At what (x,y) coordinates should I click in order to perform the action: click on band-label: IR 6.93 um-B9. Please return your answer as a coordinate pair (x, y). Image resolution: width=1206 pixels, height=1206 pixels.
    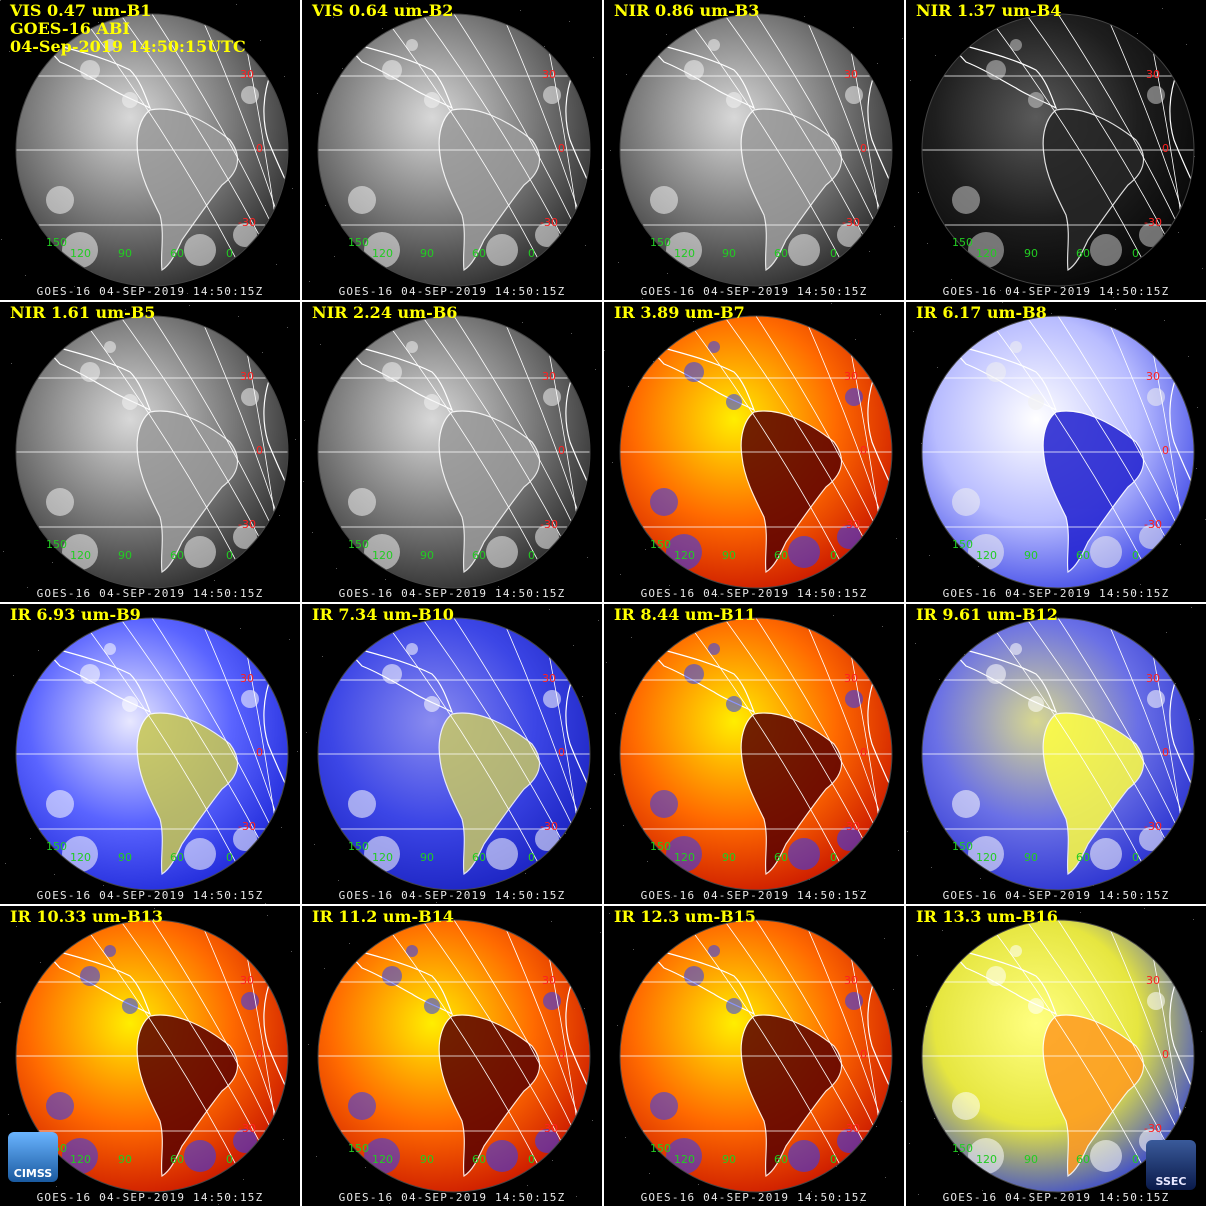
    Looking at the image, I should click on (75, 614).